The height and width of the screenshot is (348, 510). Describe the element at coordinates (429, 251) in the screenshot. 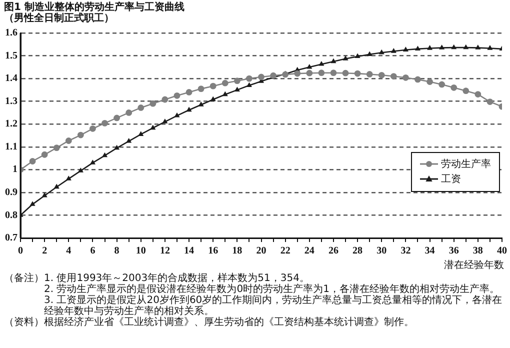

I see `x-tick-label: 34` at that location.